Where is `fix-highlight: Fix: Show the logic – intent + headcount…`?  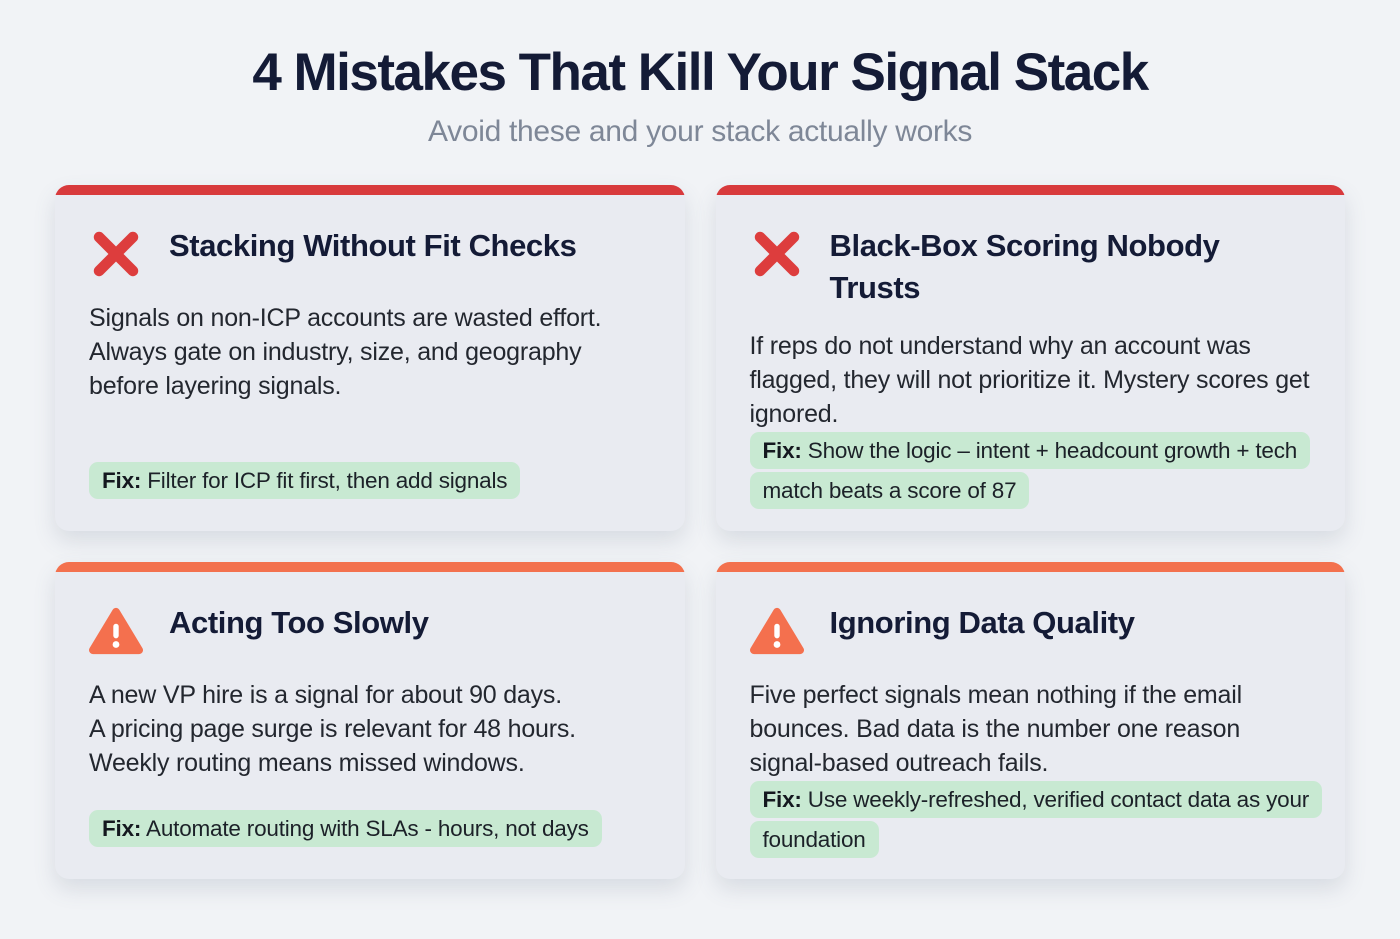
fix-highlight: Fix: Show the logic – intent + headcount… is located at coordinates (1030, 471).